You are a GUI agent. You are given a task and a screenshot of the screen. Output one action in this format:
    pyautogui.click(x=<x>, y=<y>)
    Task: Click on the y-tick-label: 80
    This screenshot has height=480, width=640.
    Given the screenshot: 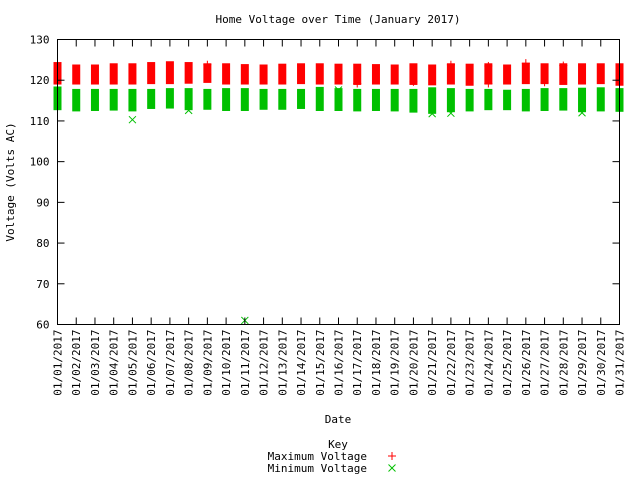 What is the action you would take?
    pyautogui.click(x=42, y=243)
    